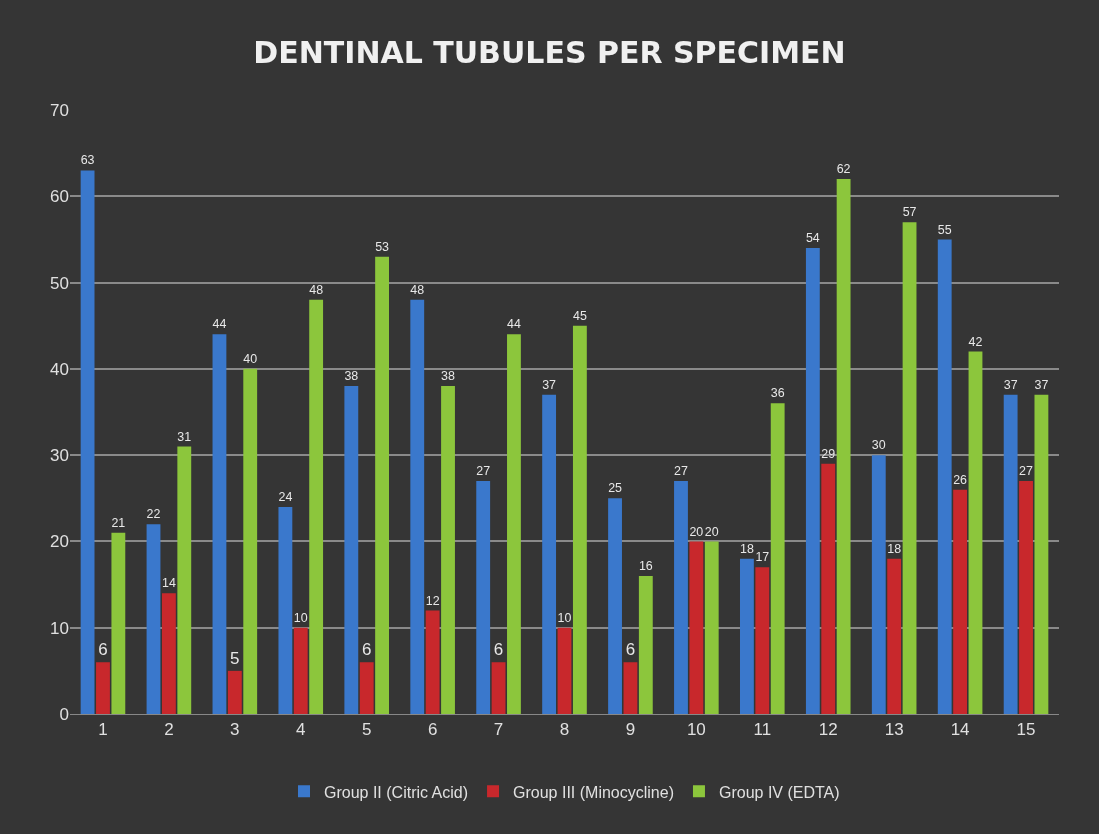  I want to click on x-tick-label: 9, so click(630, 730).